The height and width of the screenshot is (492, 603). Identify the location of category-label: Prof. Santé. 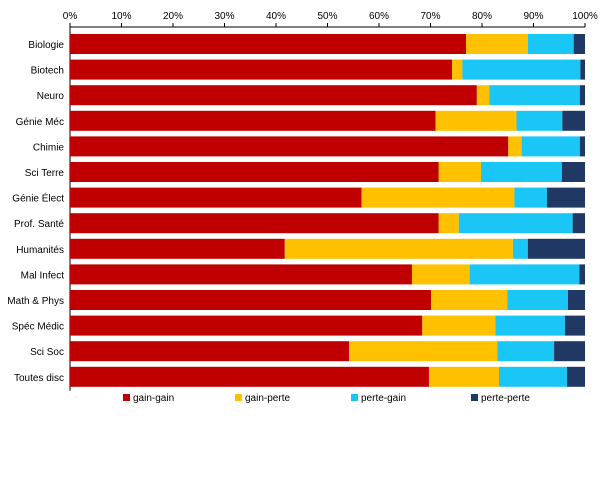
(39, 224).